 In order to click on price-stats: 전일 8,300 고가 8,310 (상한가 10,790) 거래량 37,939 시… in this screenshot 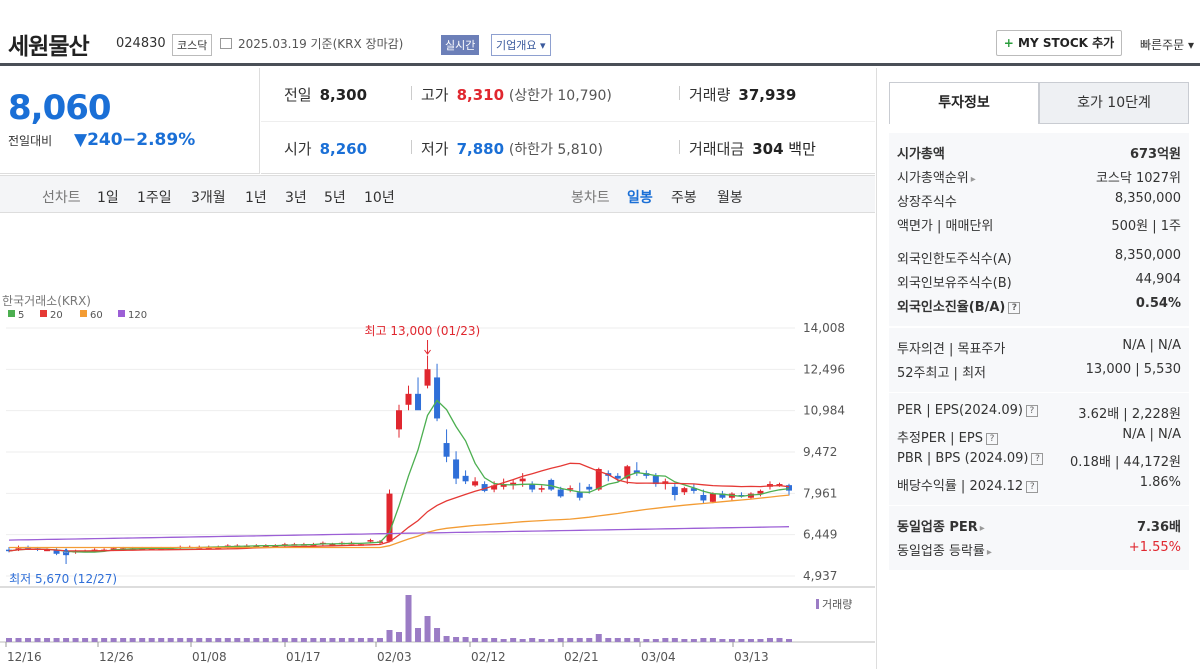, I will do `click(568, 121)`.